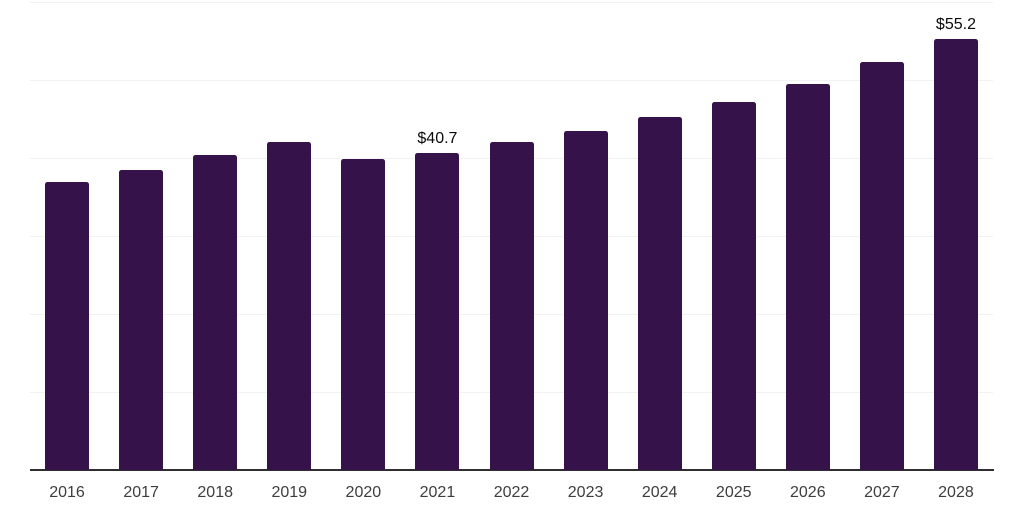 Image resolution: width=1024 pixels, height=512 pixels. I want to click on x-tick-2021: 2021, so click(437, 492).